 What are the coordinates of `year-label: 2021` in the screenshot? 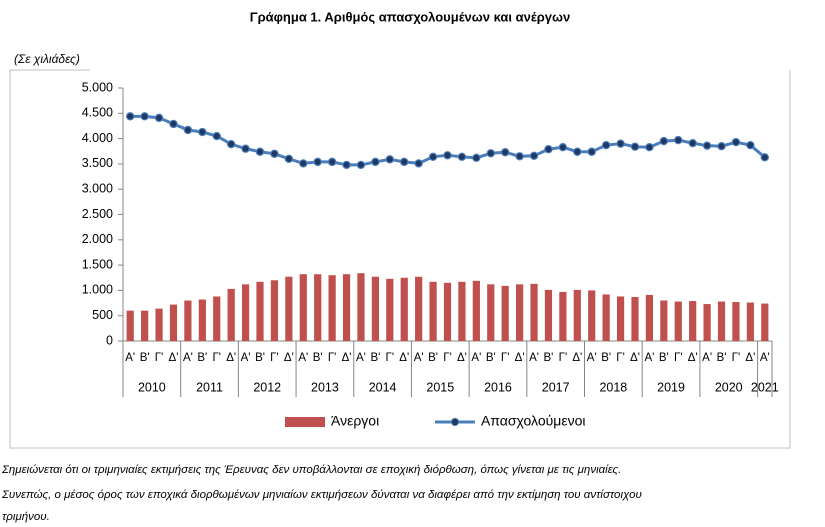 It's located at (765, 387).